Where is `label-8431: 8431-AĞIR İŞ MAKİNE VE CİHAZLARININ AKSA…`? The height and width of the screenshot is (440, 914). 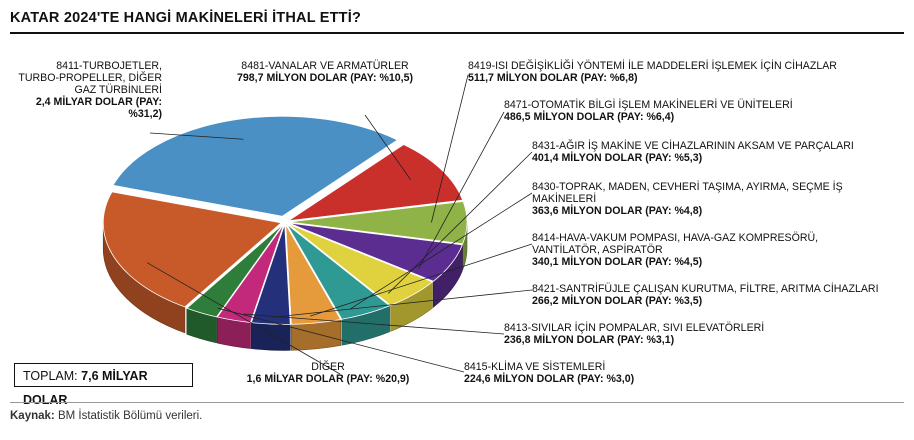 label-8431: 8431-AĞIR İŞ MAKİNE VE CİHAZLARININ AKSA… is located at coordinates (712, 152).